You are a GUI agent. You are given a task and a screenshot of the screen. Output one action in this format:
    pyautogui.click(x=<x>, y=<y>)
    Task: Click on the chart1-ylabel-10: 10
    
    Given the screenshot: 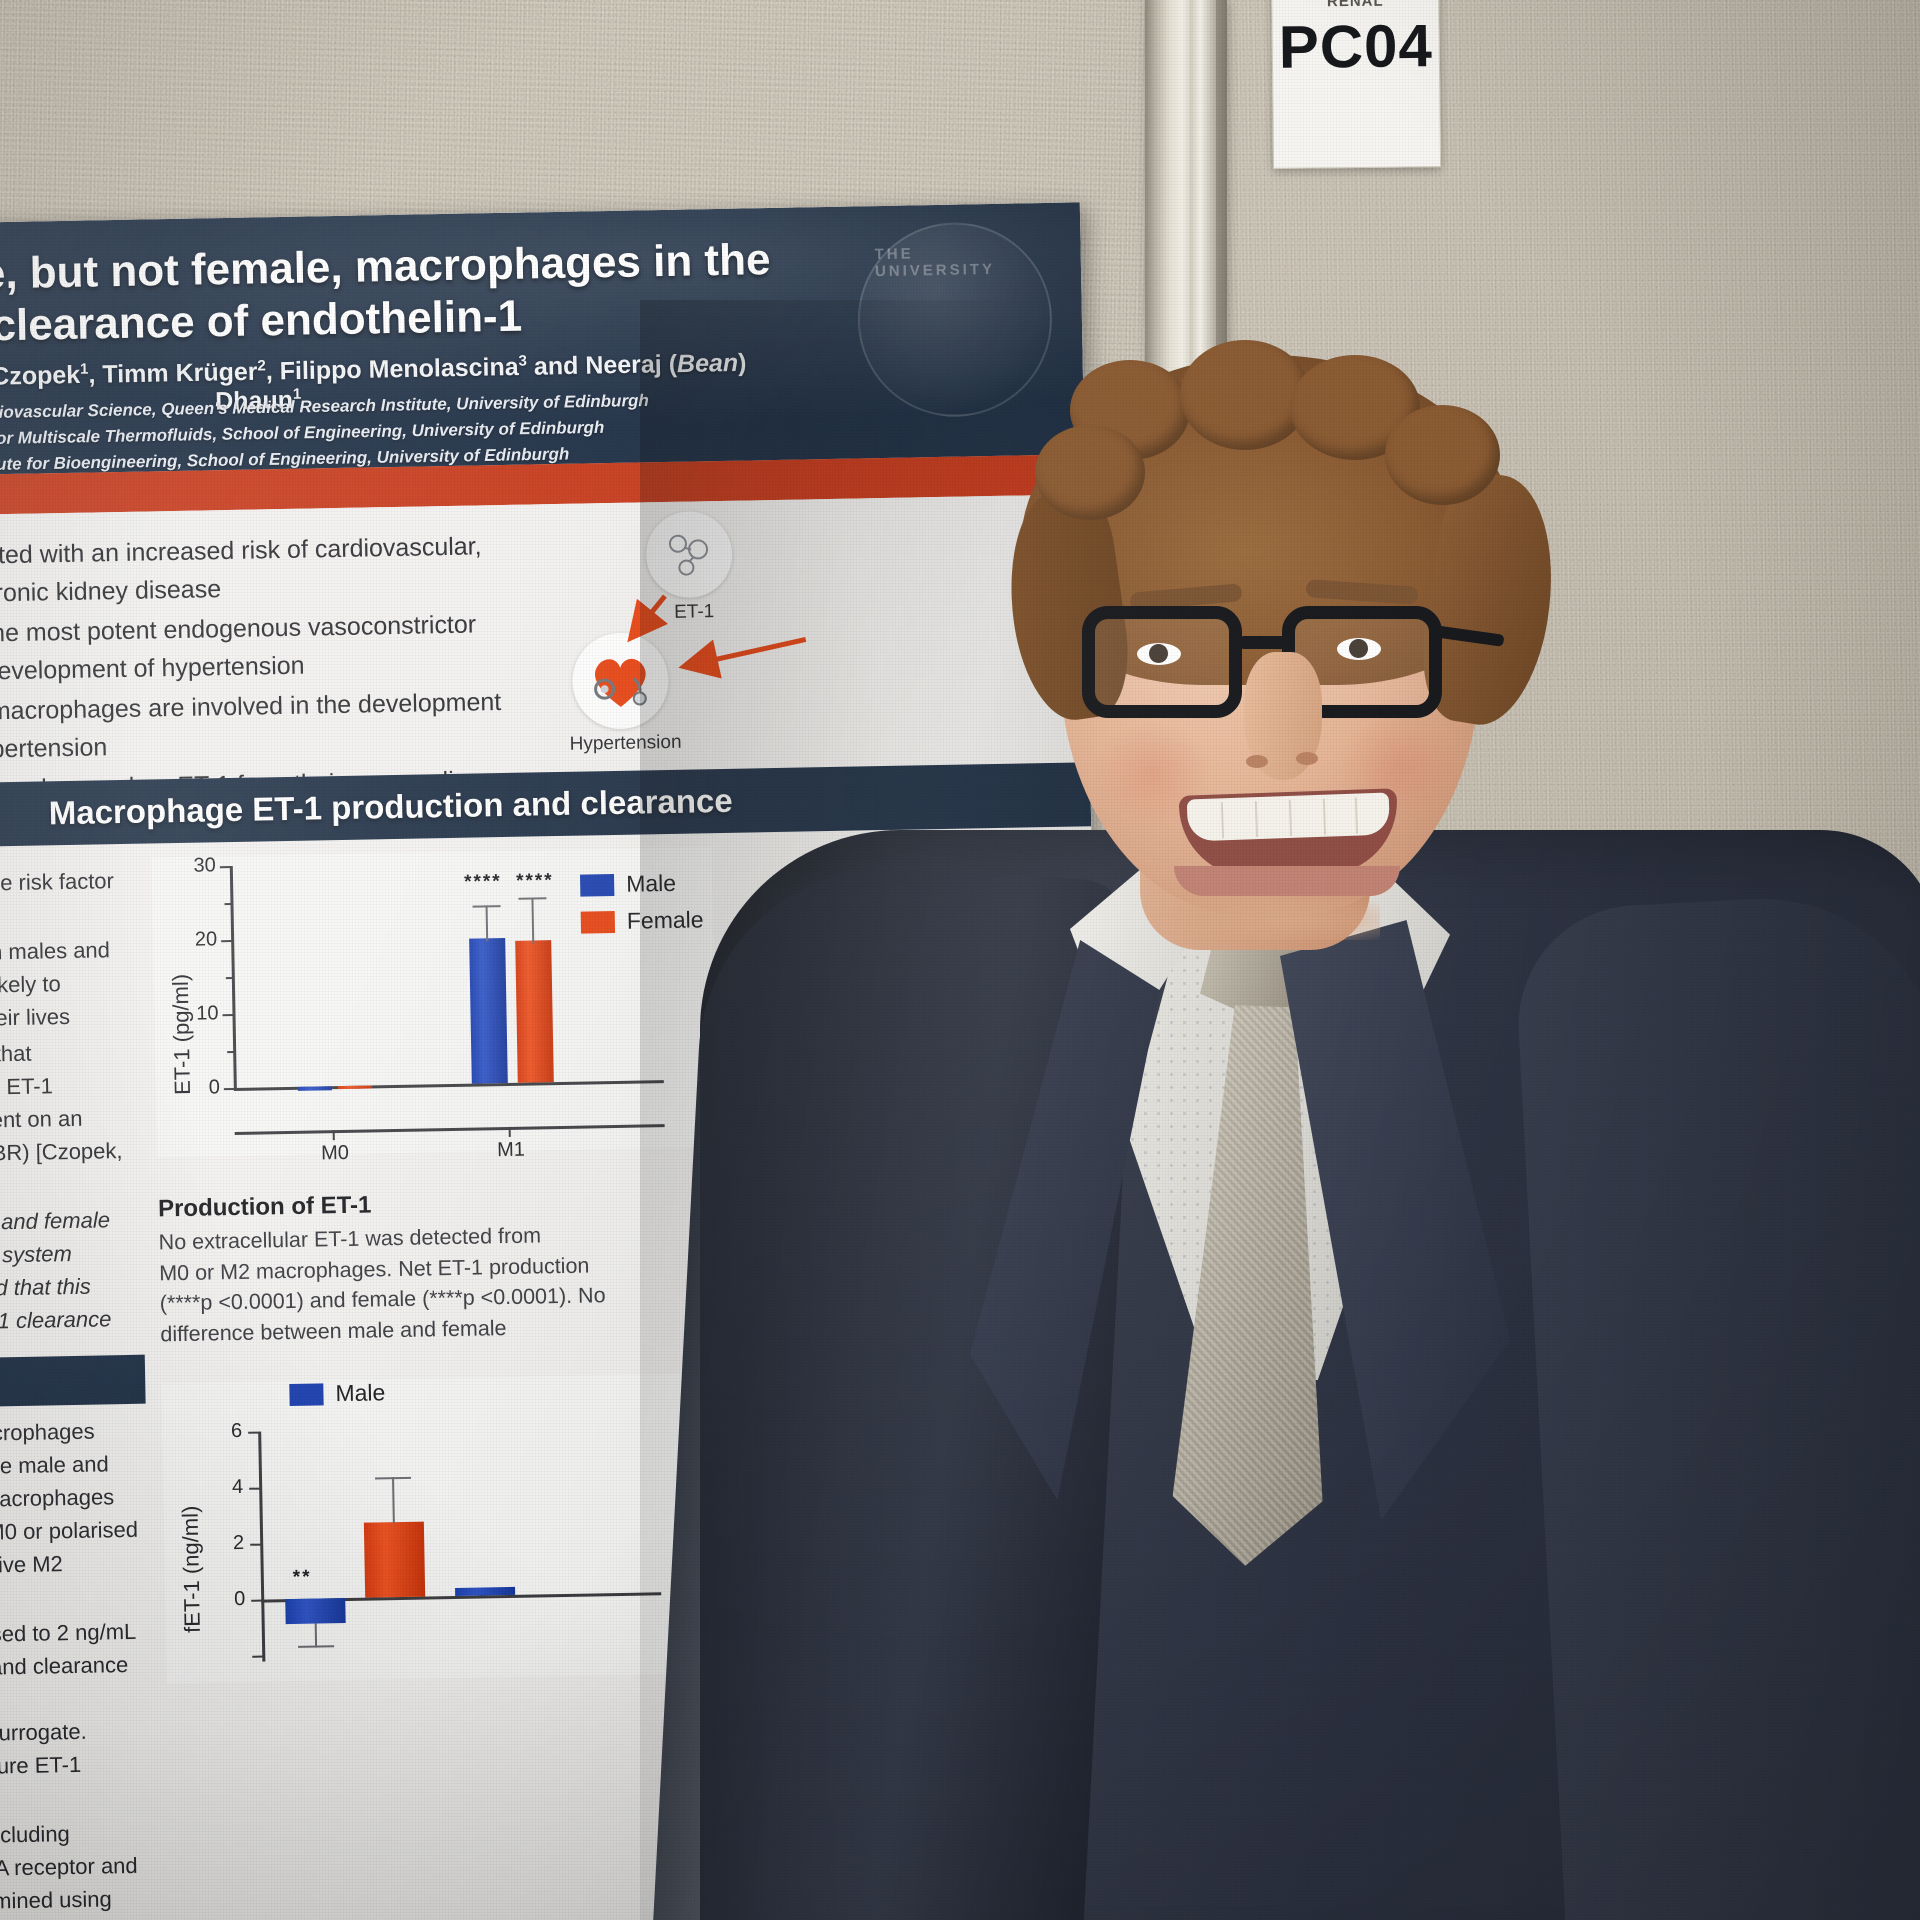 What is the action you would take?
    pyautogui.click(x=207, y=1013)
    